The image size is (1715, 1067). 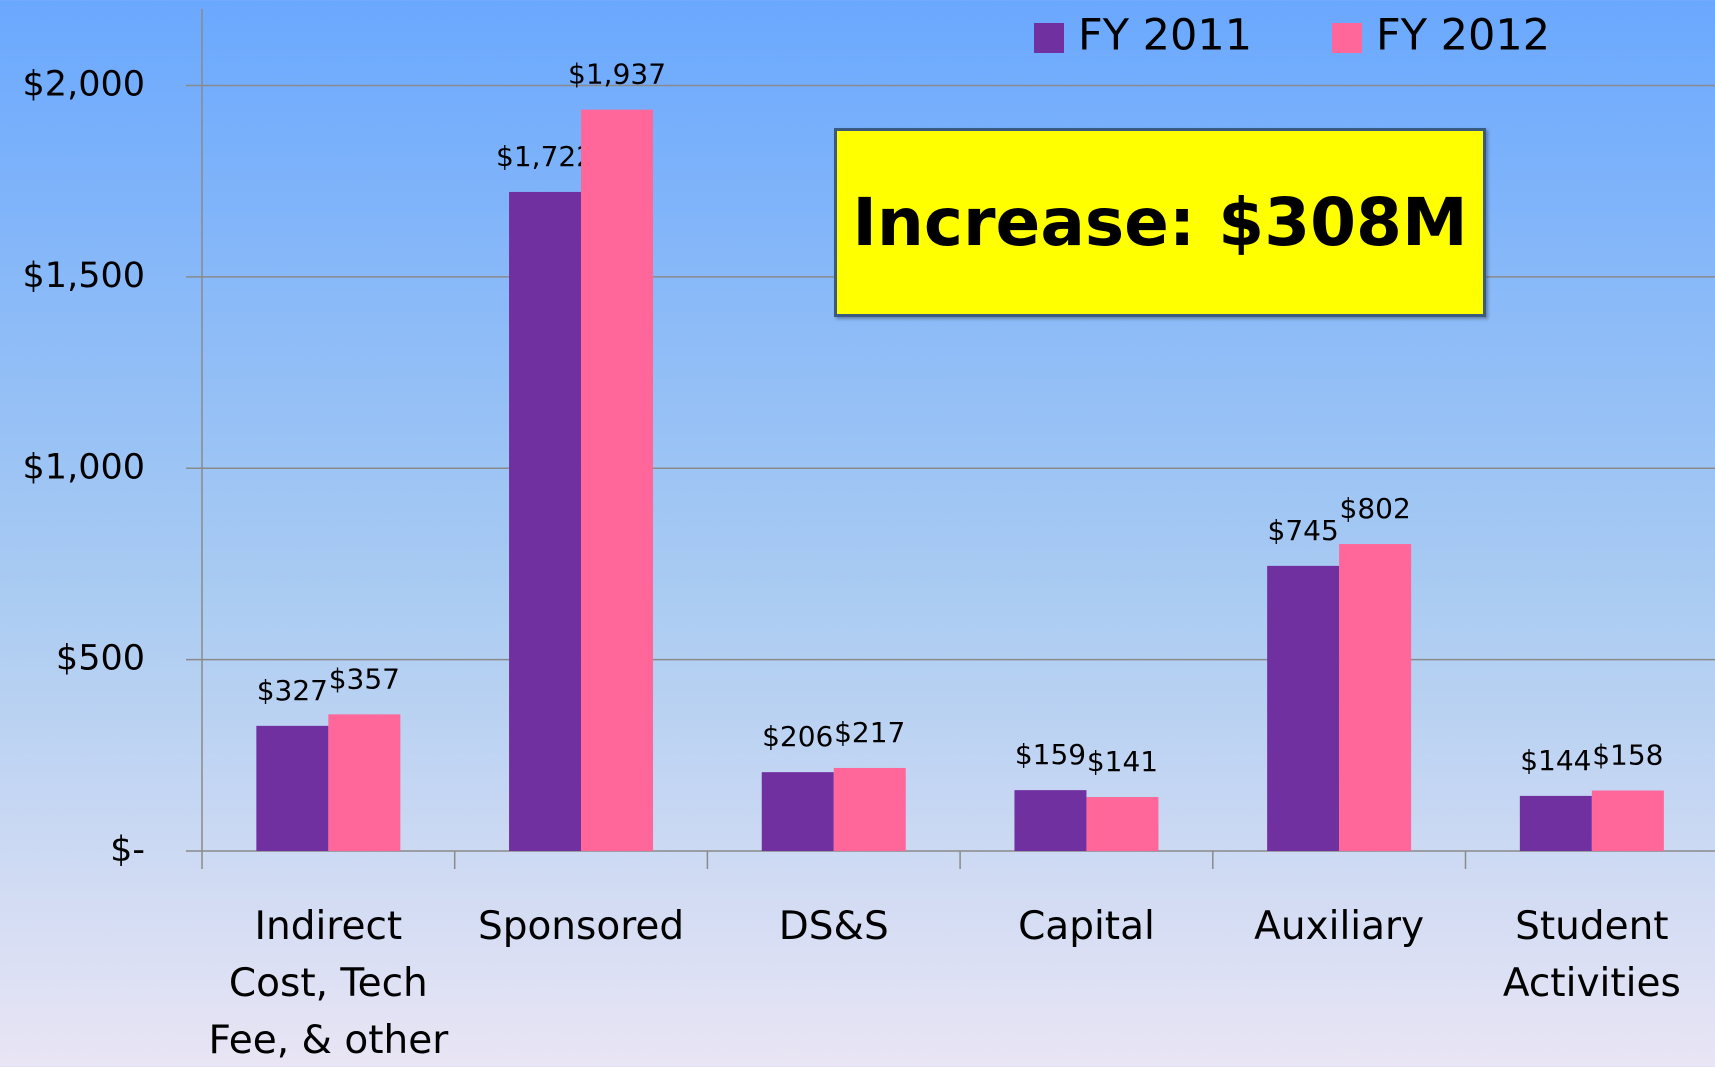 I want to click on value-label: $158, so click(x=1627, y=755).